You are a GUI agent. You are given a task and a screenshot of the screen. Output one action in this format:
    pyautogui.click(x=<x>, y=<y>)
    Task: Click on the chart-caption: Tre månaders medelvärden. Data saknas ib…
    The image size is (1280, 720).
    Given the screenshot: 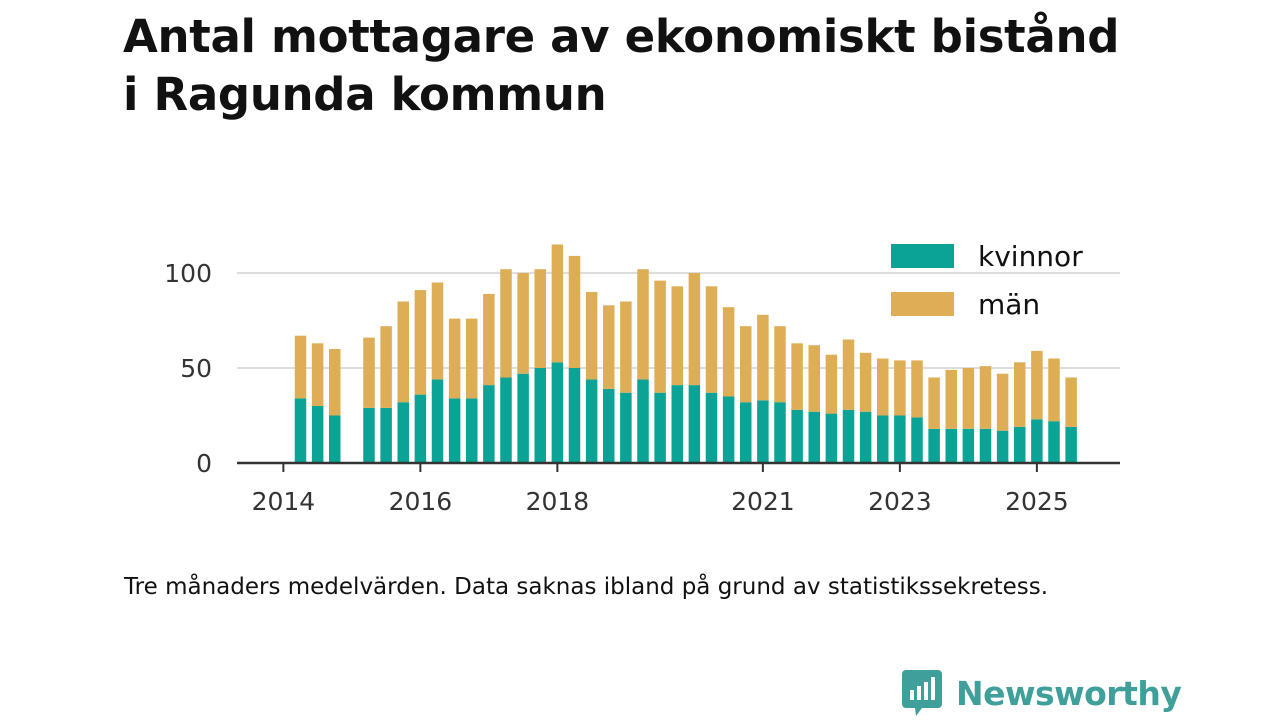 What is the action you would take?
    pyautogui.click(x=586, y=587)
    